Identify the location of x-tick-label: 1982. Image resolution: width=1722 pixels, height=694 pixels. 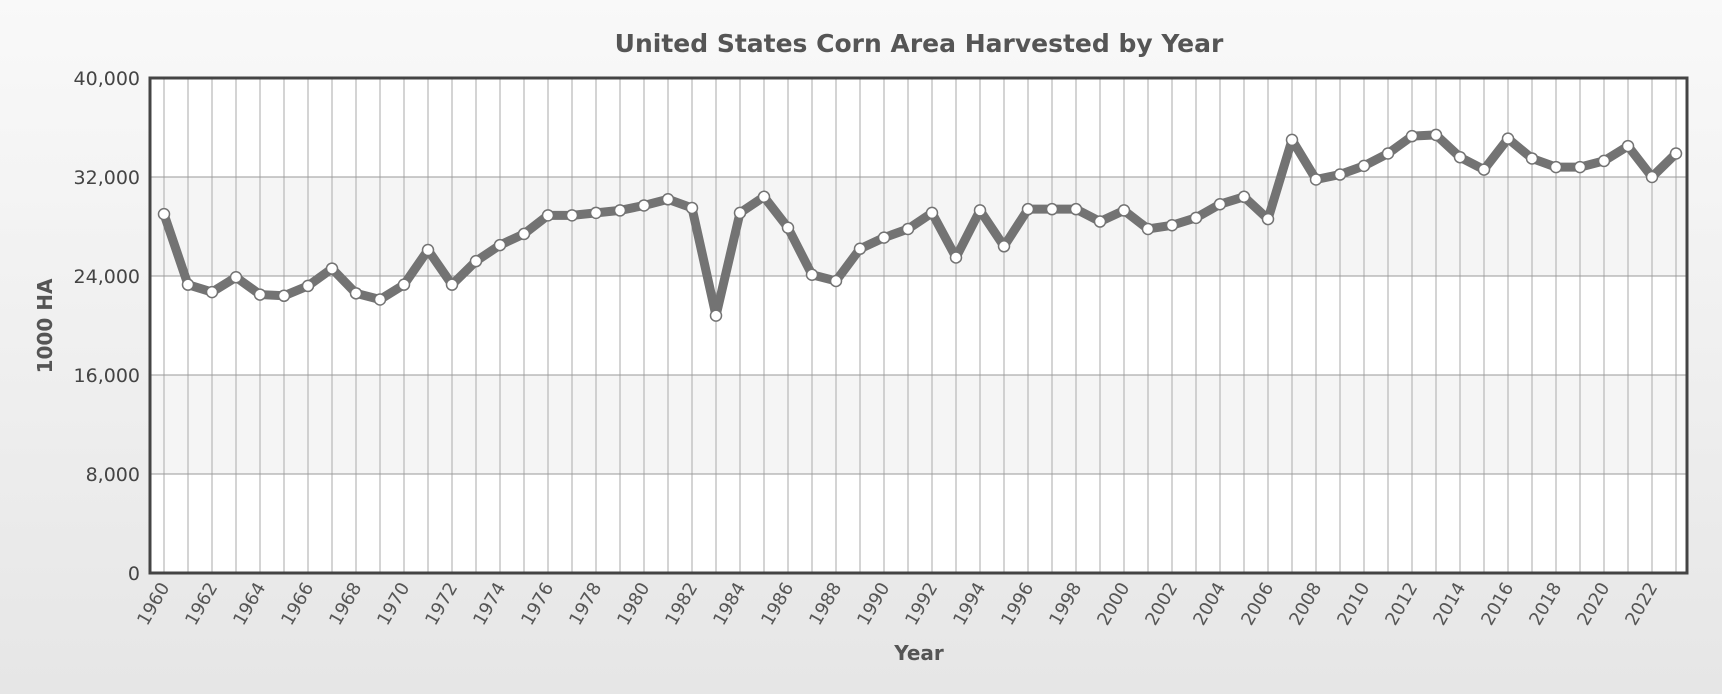
(681, 604).